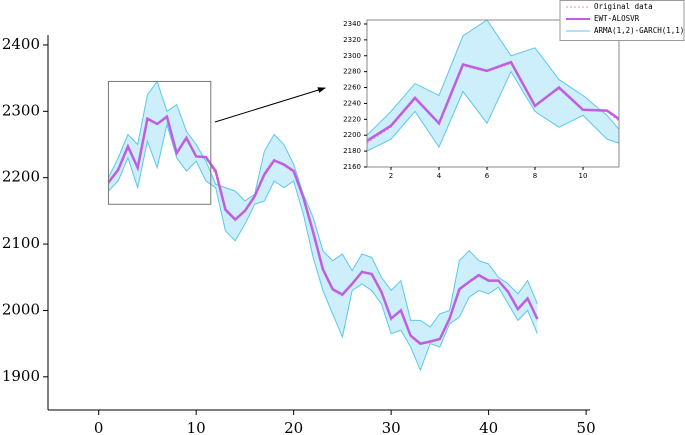  What do you see at coordinates (21, 243) in the screenshot?
I see `y-tick-label: 2100` at bounding box center [21, 243].